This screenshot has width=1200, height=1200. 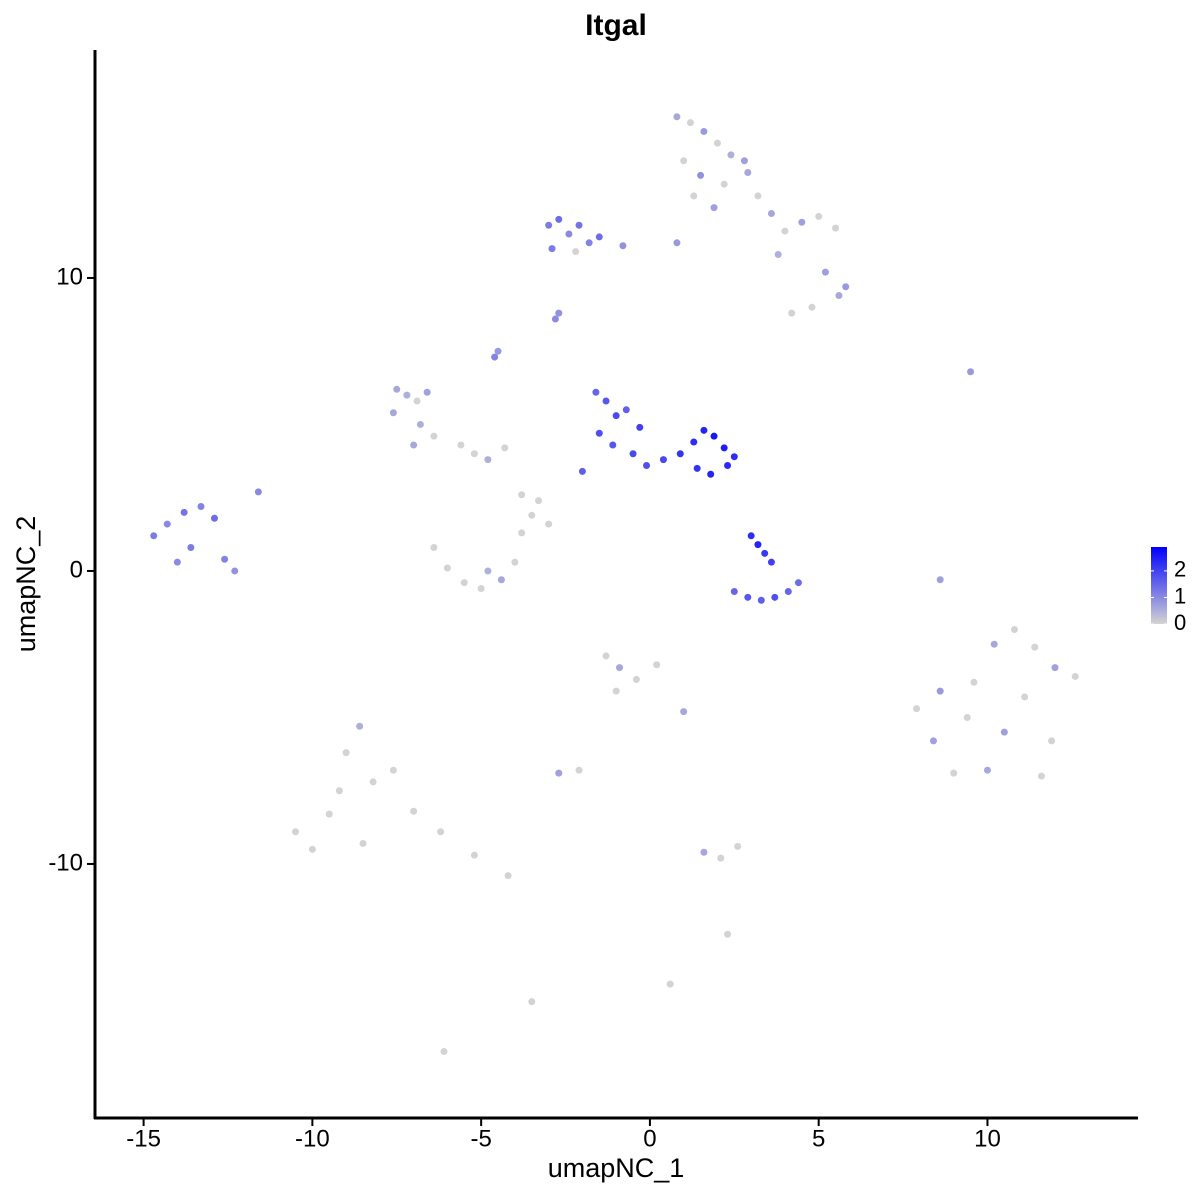 I want to click on x-tick-label: -15, so click(x=143, y=1138).